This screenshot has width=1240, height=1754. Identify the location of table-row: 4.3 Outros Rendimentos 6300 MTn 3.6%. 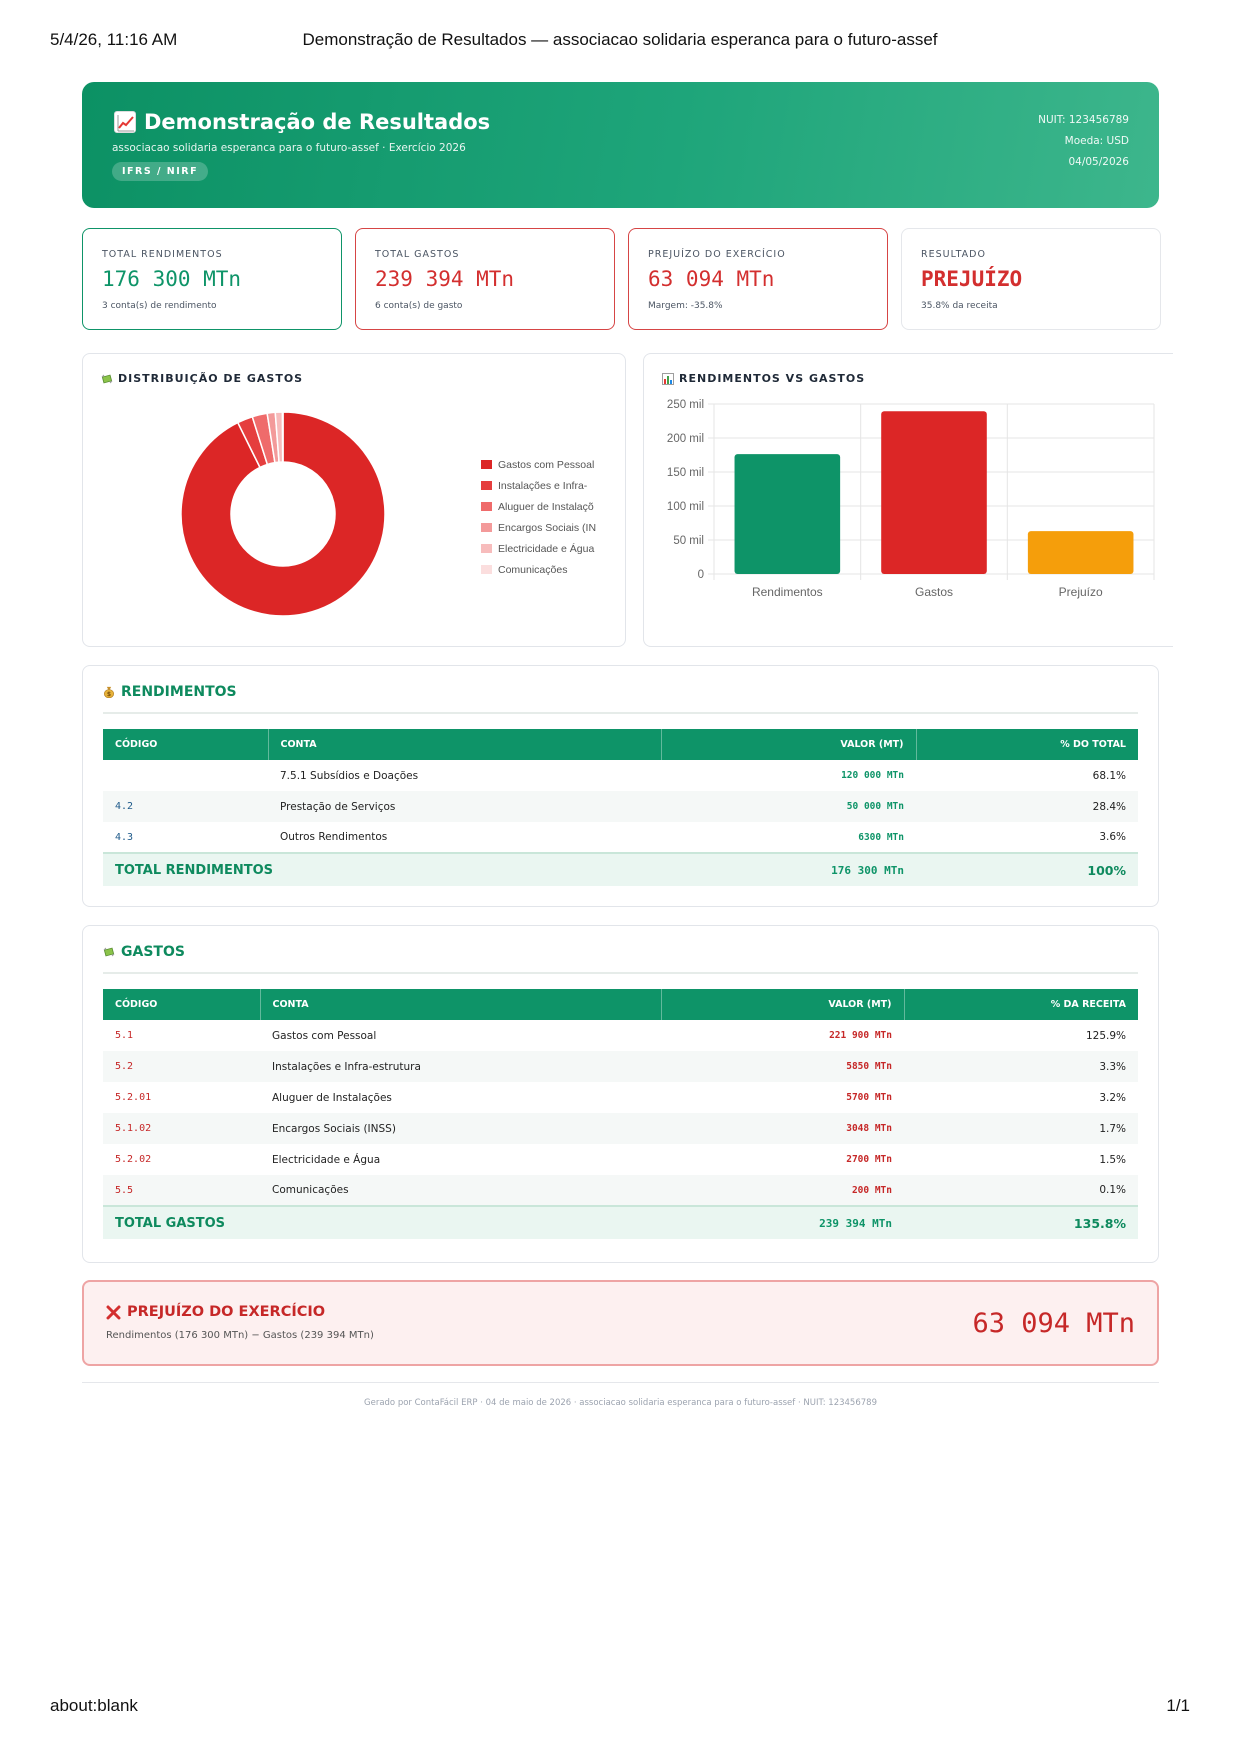
(620, 837).